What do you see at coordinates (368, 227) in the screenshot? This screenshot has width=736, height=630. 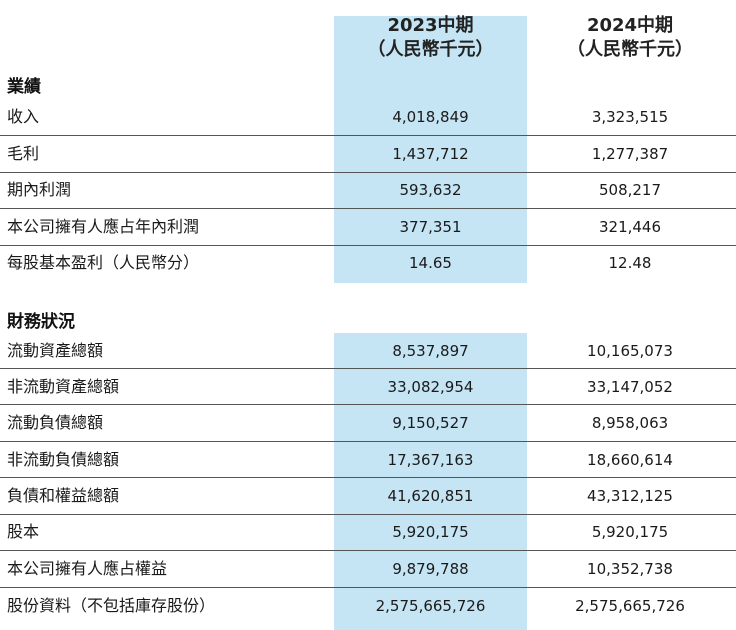 I see `table-row: 本公司擁有人應占年內利潤 377,351 321,446` at bounding box center [368, 227].